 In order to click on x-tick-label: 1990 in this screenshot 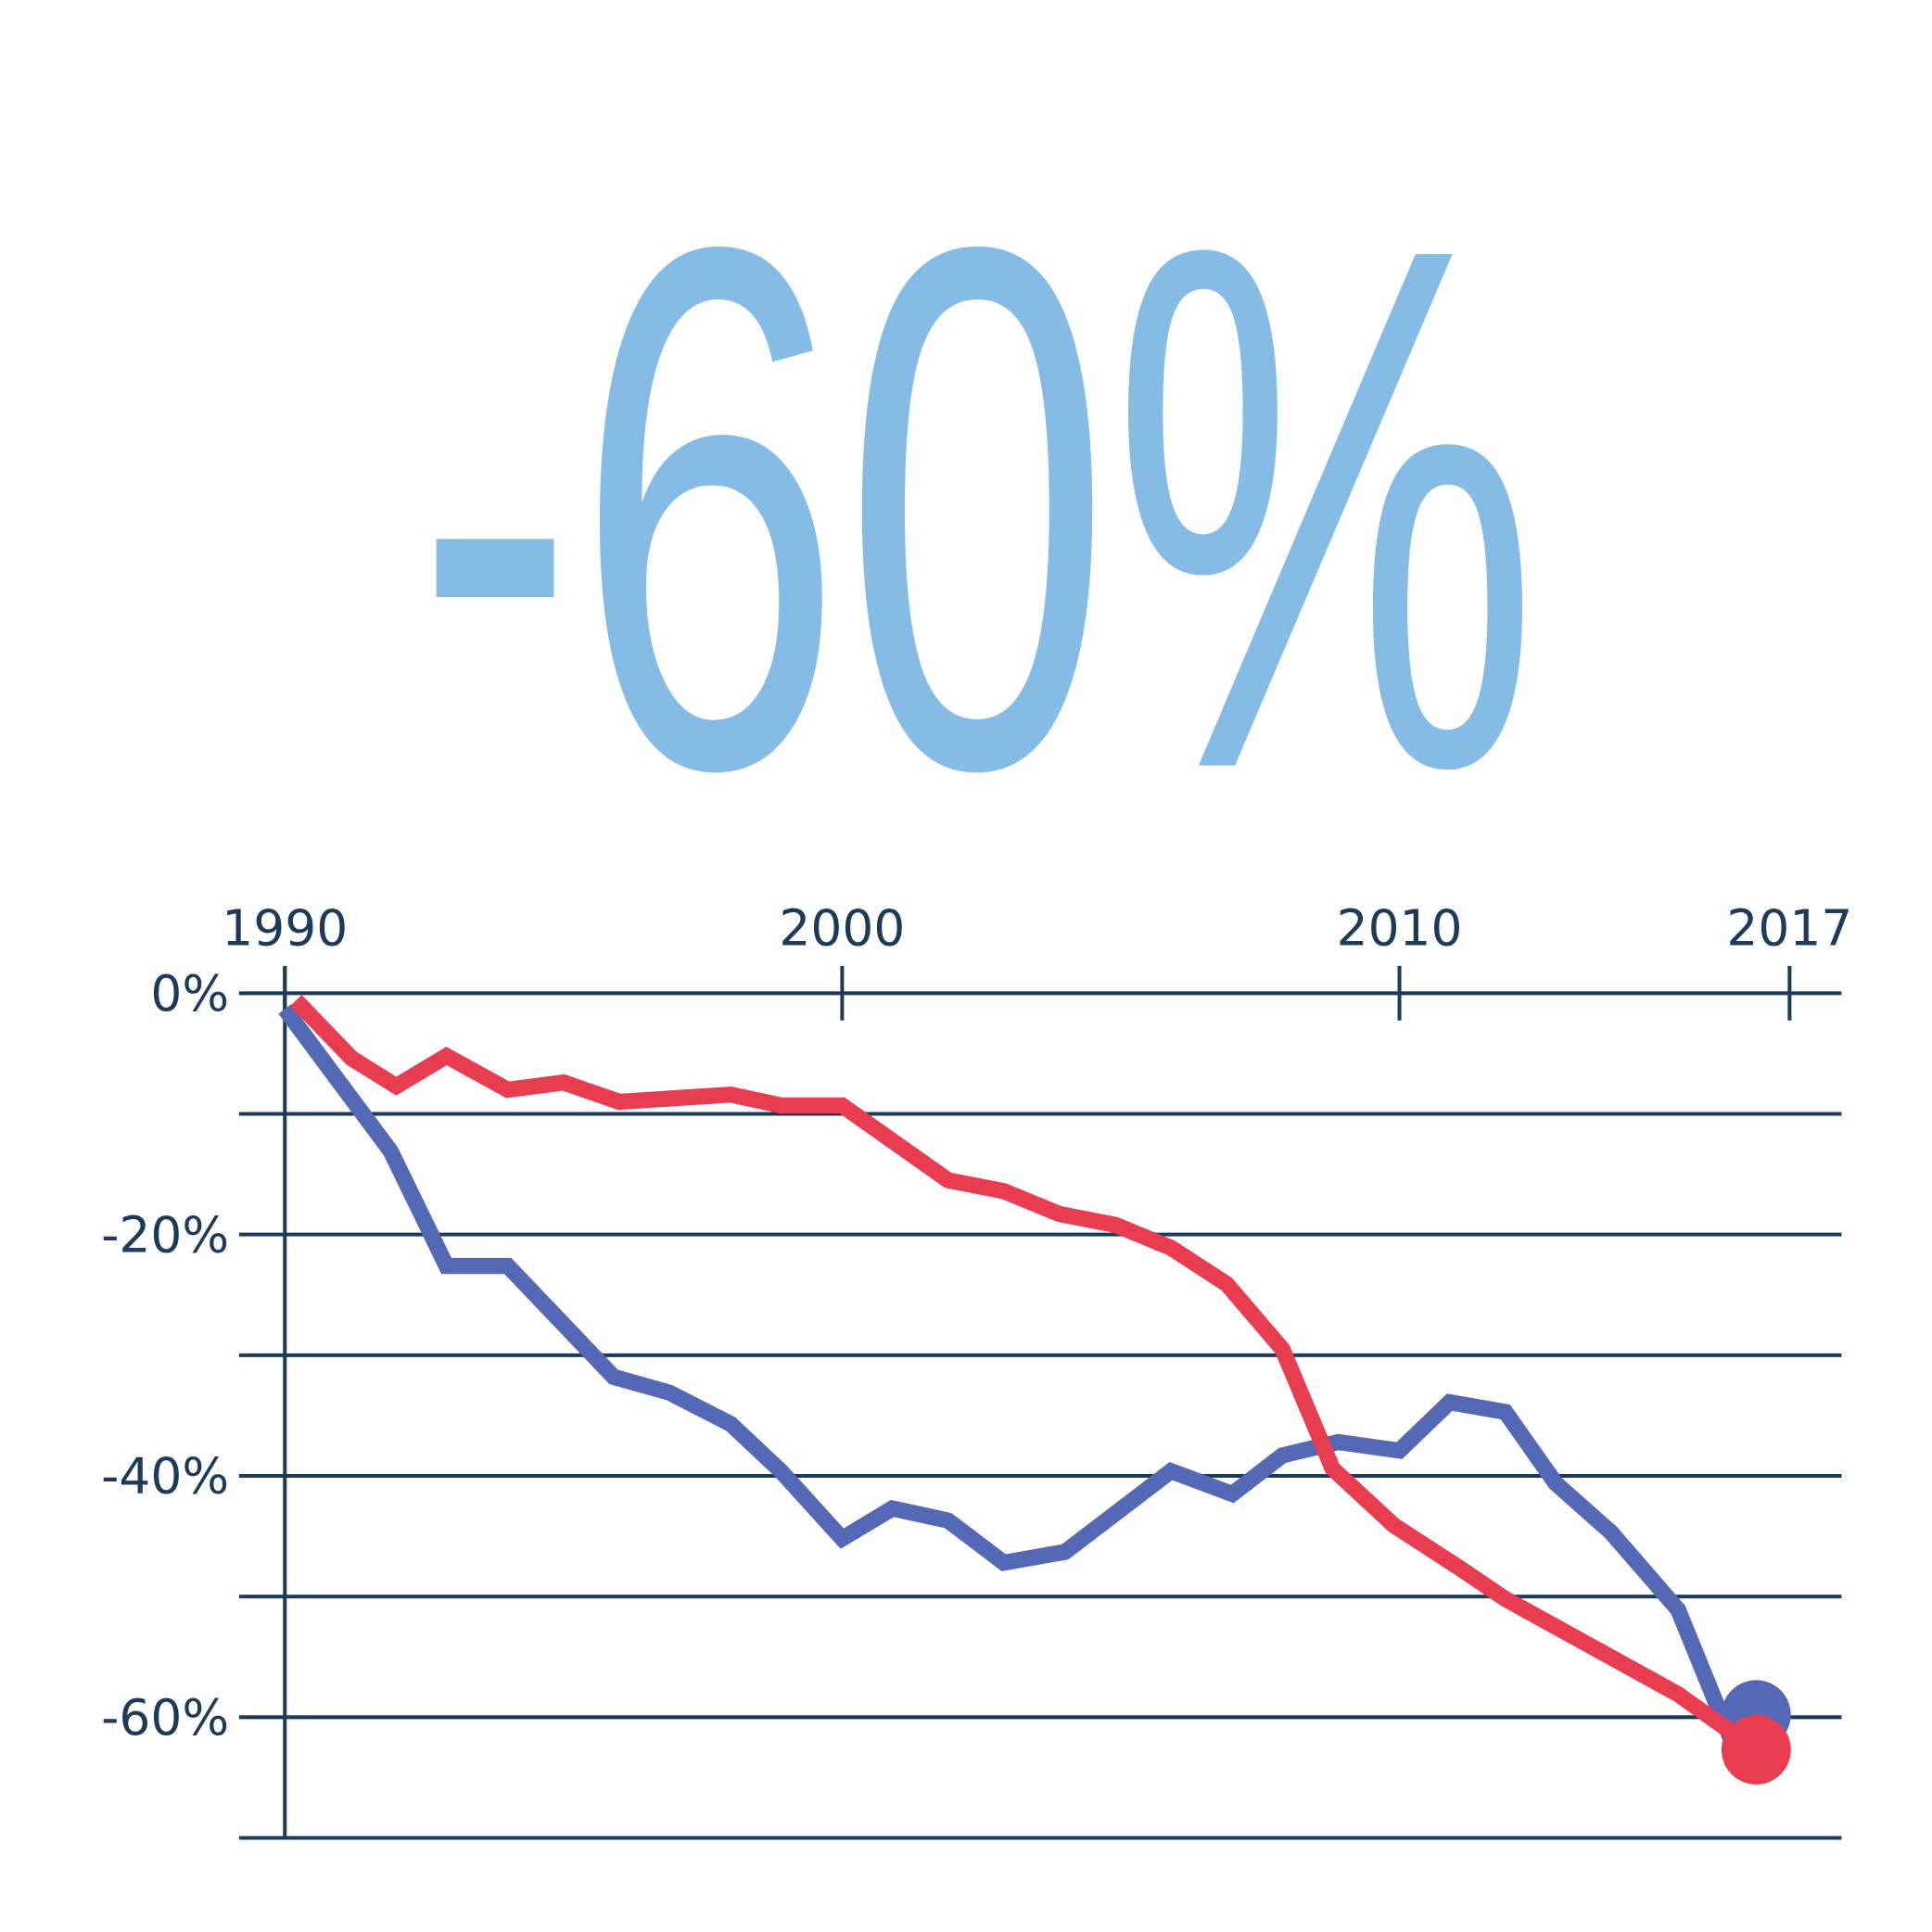, I will do `click(285, 927)`.